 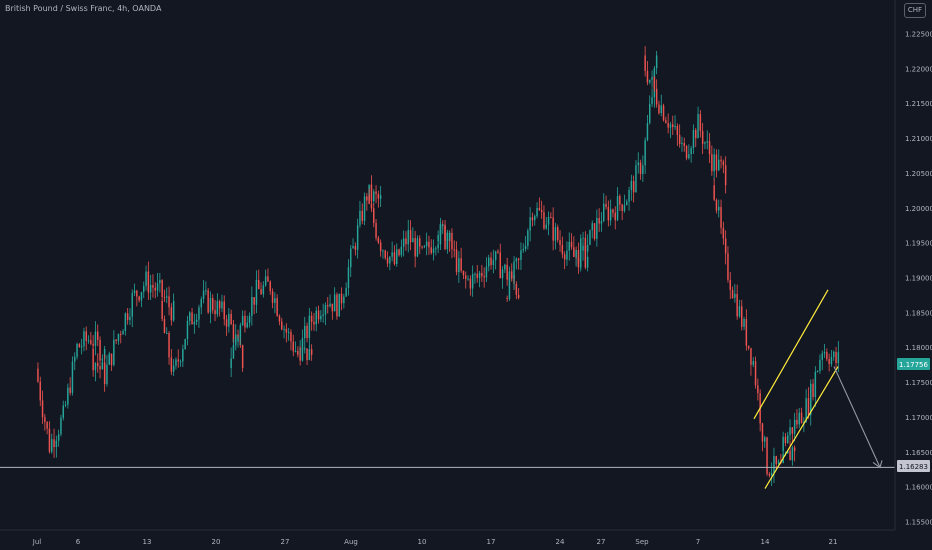 I want to click on time-axis: Jul 6 13 20 27 Aug 10 17 24 27 Sep 7 14 21, so click(x=435, y=542).